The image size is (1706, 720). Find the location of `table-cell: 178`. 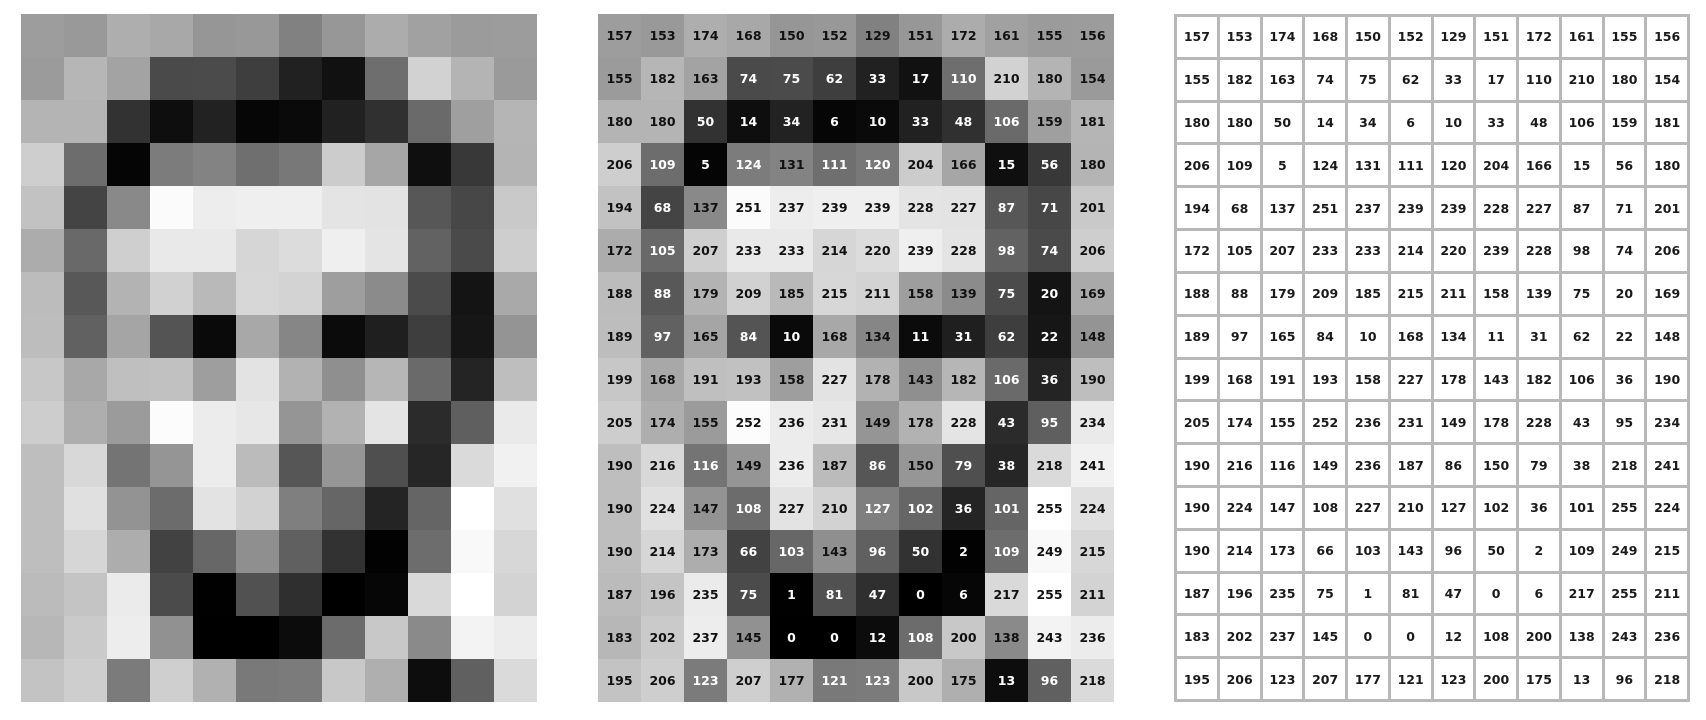

table-cell: 178 is located at coordinates (1453, 379).